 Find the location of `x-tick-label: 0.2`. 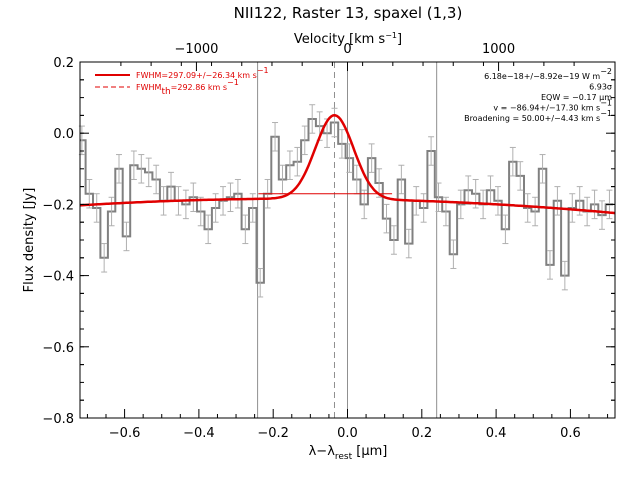

x-tick-label: 0.2 is located at coordinates (421, 433).